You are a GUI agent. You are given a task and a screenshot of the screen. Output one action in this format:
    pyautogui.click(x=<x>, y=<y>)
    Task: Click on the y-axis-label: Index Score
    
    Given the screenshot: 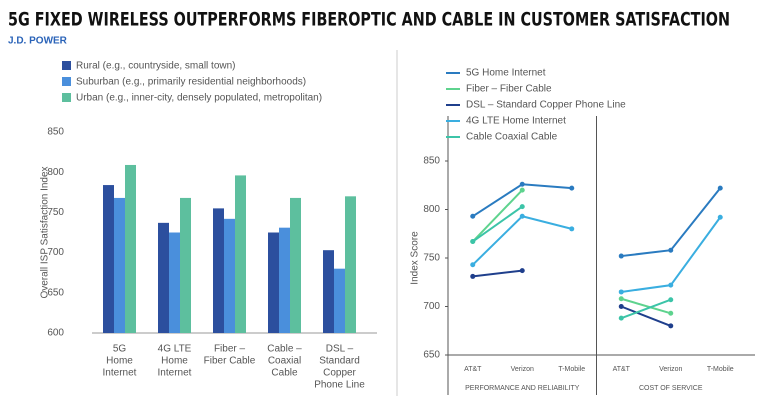 What is the action you would take?
    pyautogui.click(x=415, y=258)
    